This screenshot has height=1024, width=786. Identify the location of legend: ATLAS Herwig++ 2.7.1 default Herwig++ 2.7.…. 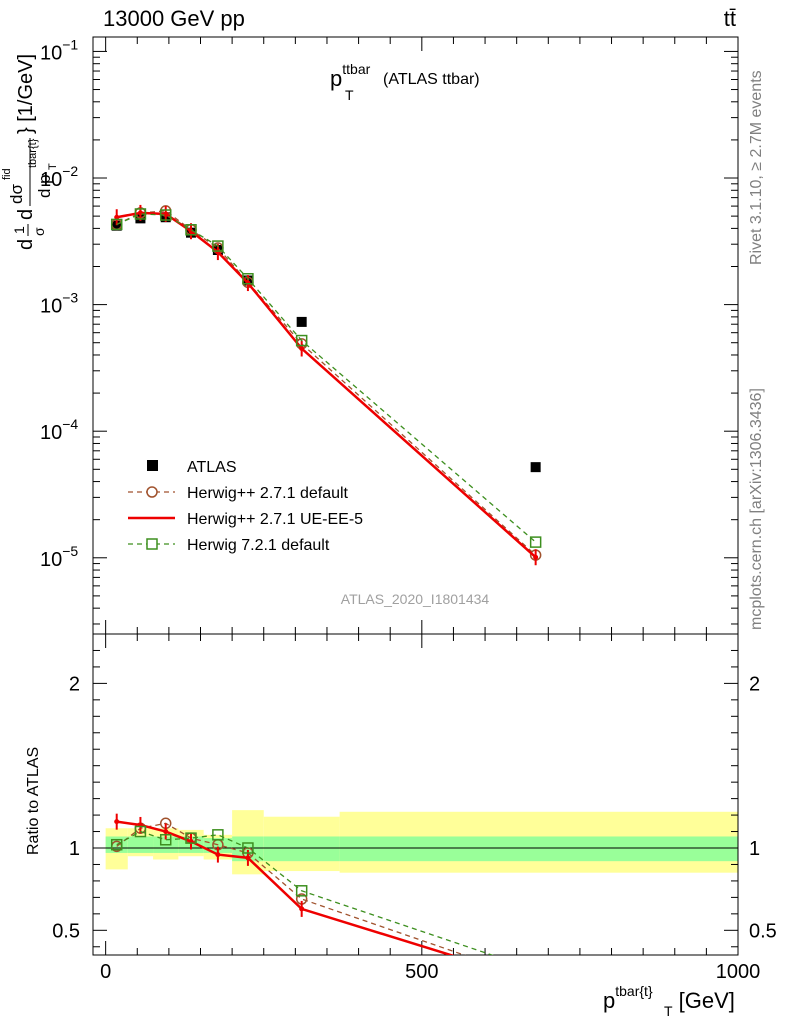
(245, 506).